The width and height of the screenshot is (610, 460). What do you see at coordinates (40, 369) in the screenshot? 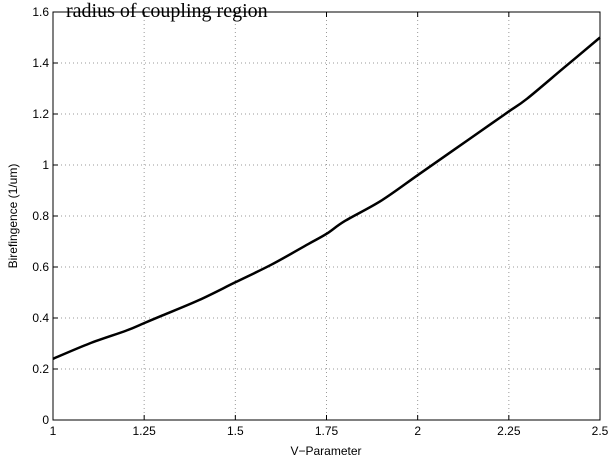
I see `y-tick-label: 0.2` at bounding box center [40, 369].